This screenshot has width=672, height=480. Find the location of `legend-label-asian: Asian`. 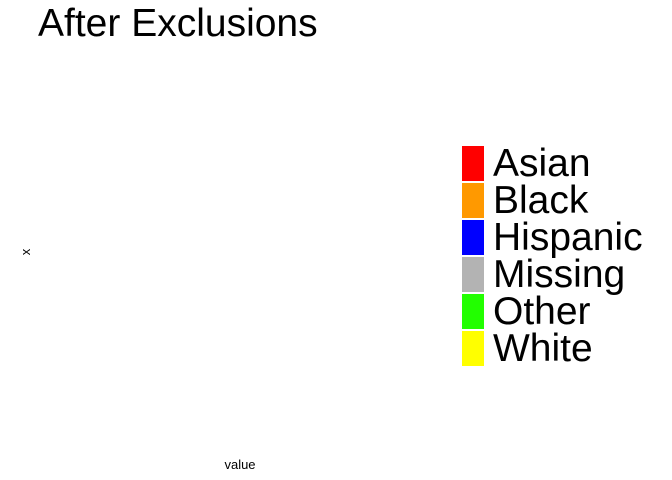

legend-label-asian: Asian is located at coordinates (542, 163).